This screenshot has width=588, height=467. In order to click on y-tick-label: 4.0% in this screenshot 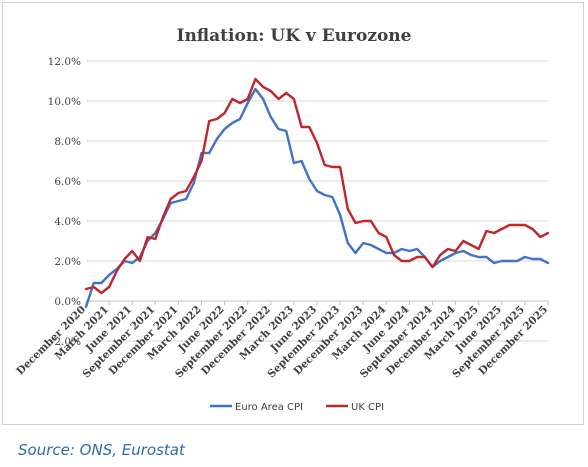, I will do `click(67, 222)`.